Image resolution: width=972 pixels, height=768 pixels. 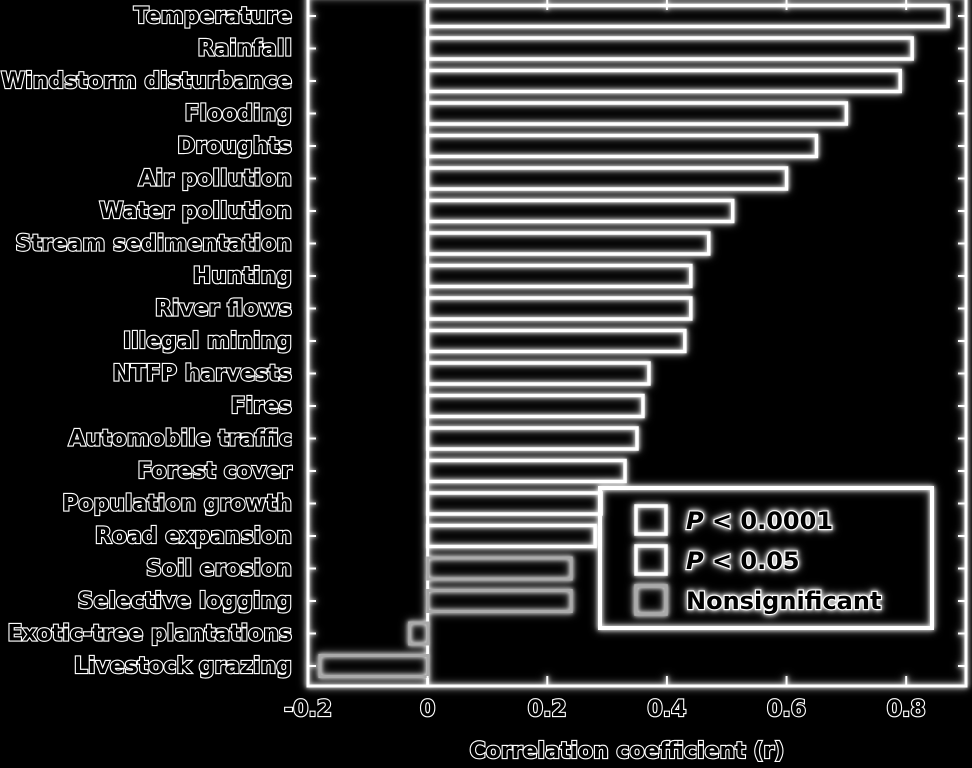 What do you see at coordinates (214, 471) in the screenshot?
I see `y-tick-label: Forest cover` at bounding box center [214, 471].